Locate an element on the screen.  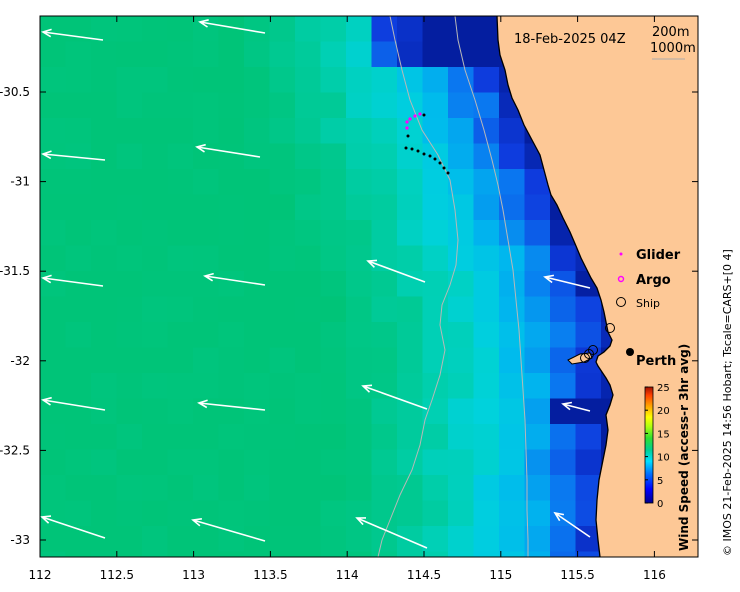
ship-markers is located at coordinates (597, 343).